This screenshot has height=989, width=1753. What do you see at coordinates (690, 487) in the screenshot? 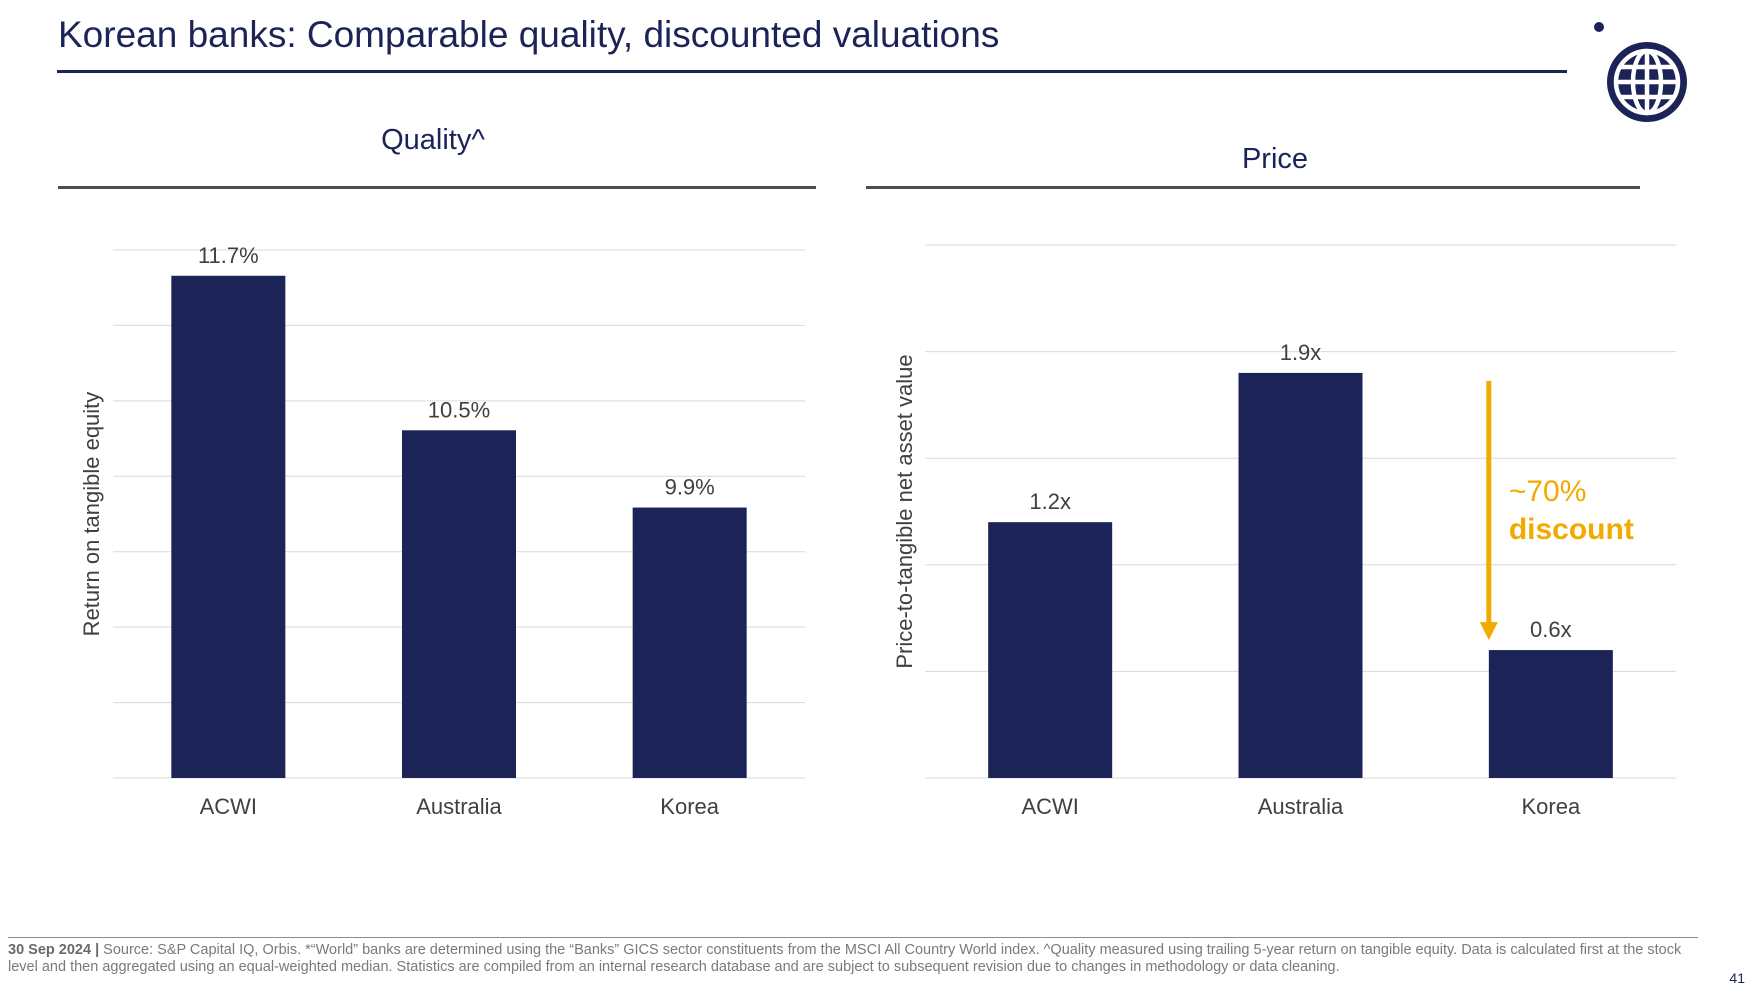
I see `data-label: 9.9%` at bounding box center [690, 487].